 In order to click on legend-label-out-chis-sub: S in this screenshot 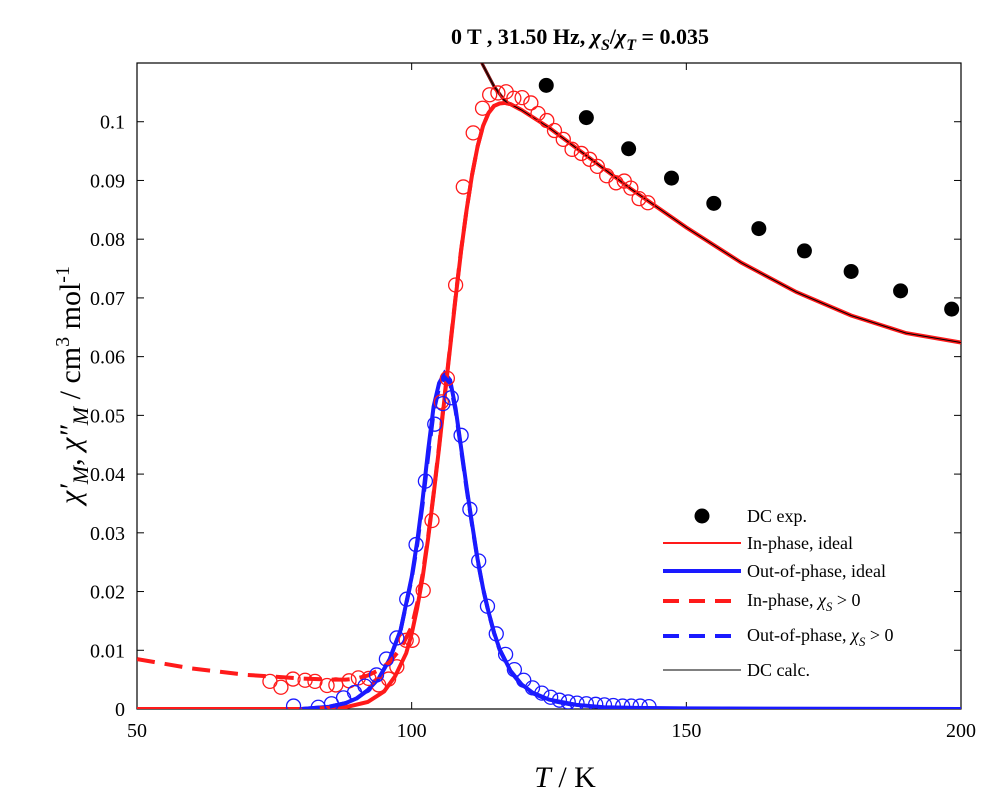, I will do `click(862, 641)`.